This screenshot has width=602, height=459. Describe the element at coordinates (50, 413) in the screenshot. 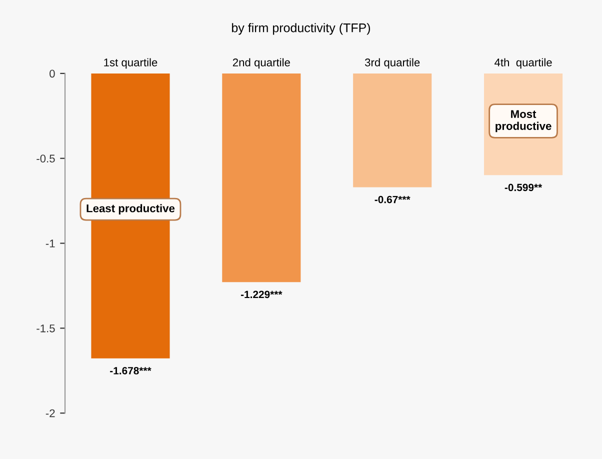

I see `y-tick-label: -2` at that location.